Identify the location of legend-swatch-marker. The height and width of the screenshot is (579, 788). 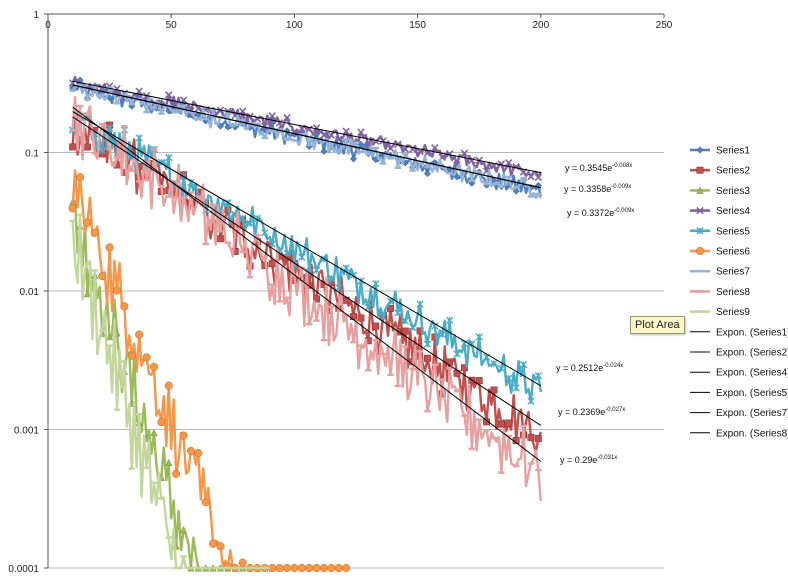
(700, 231).